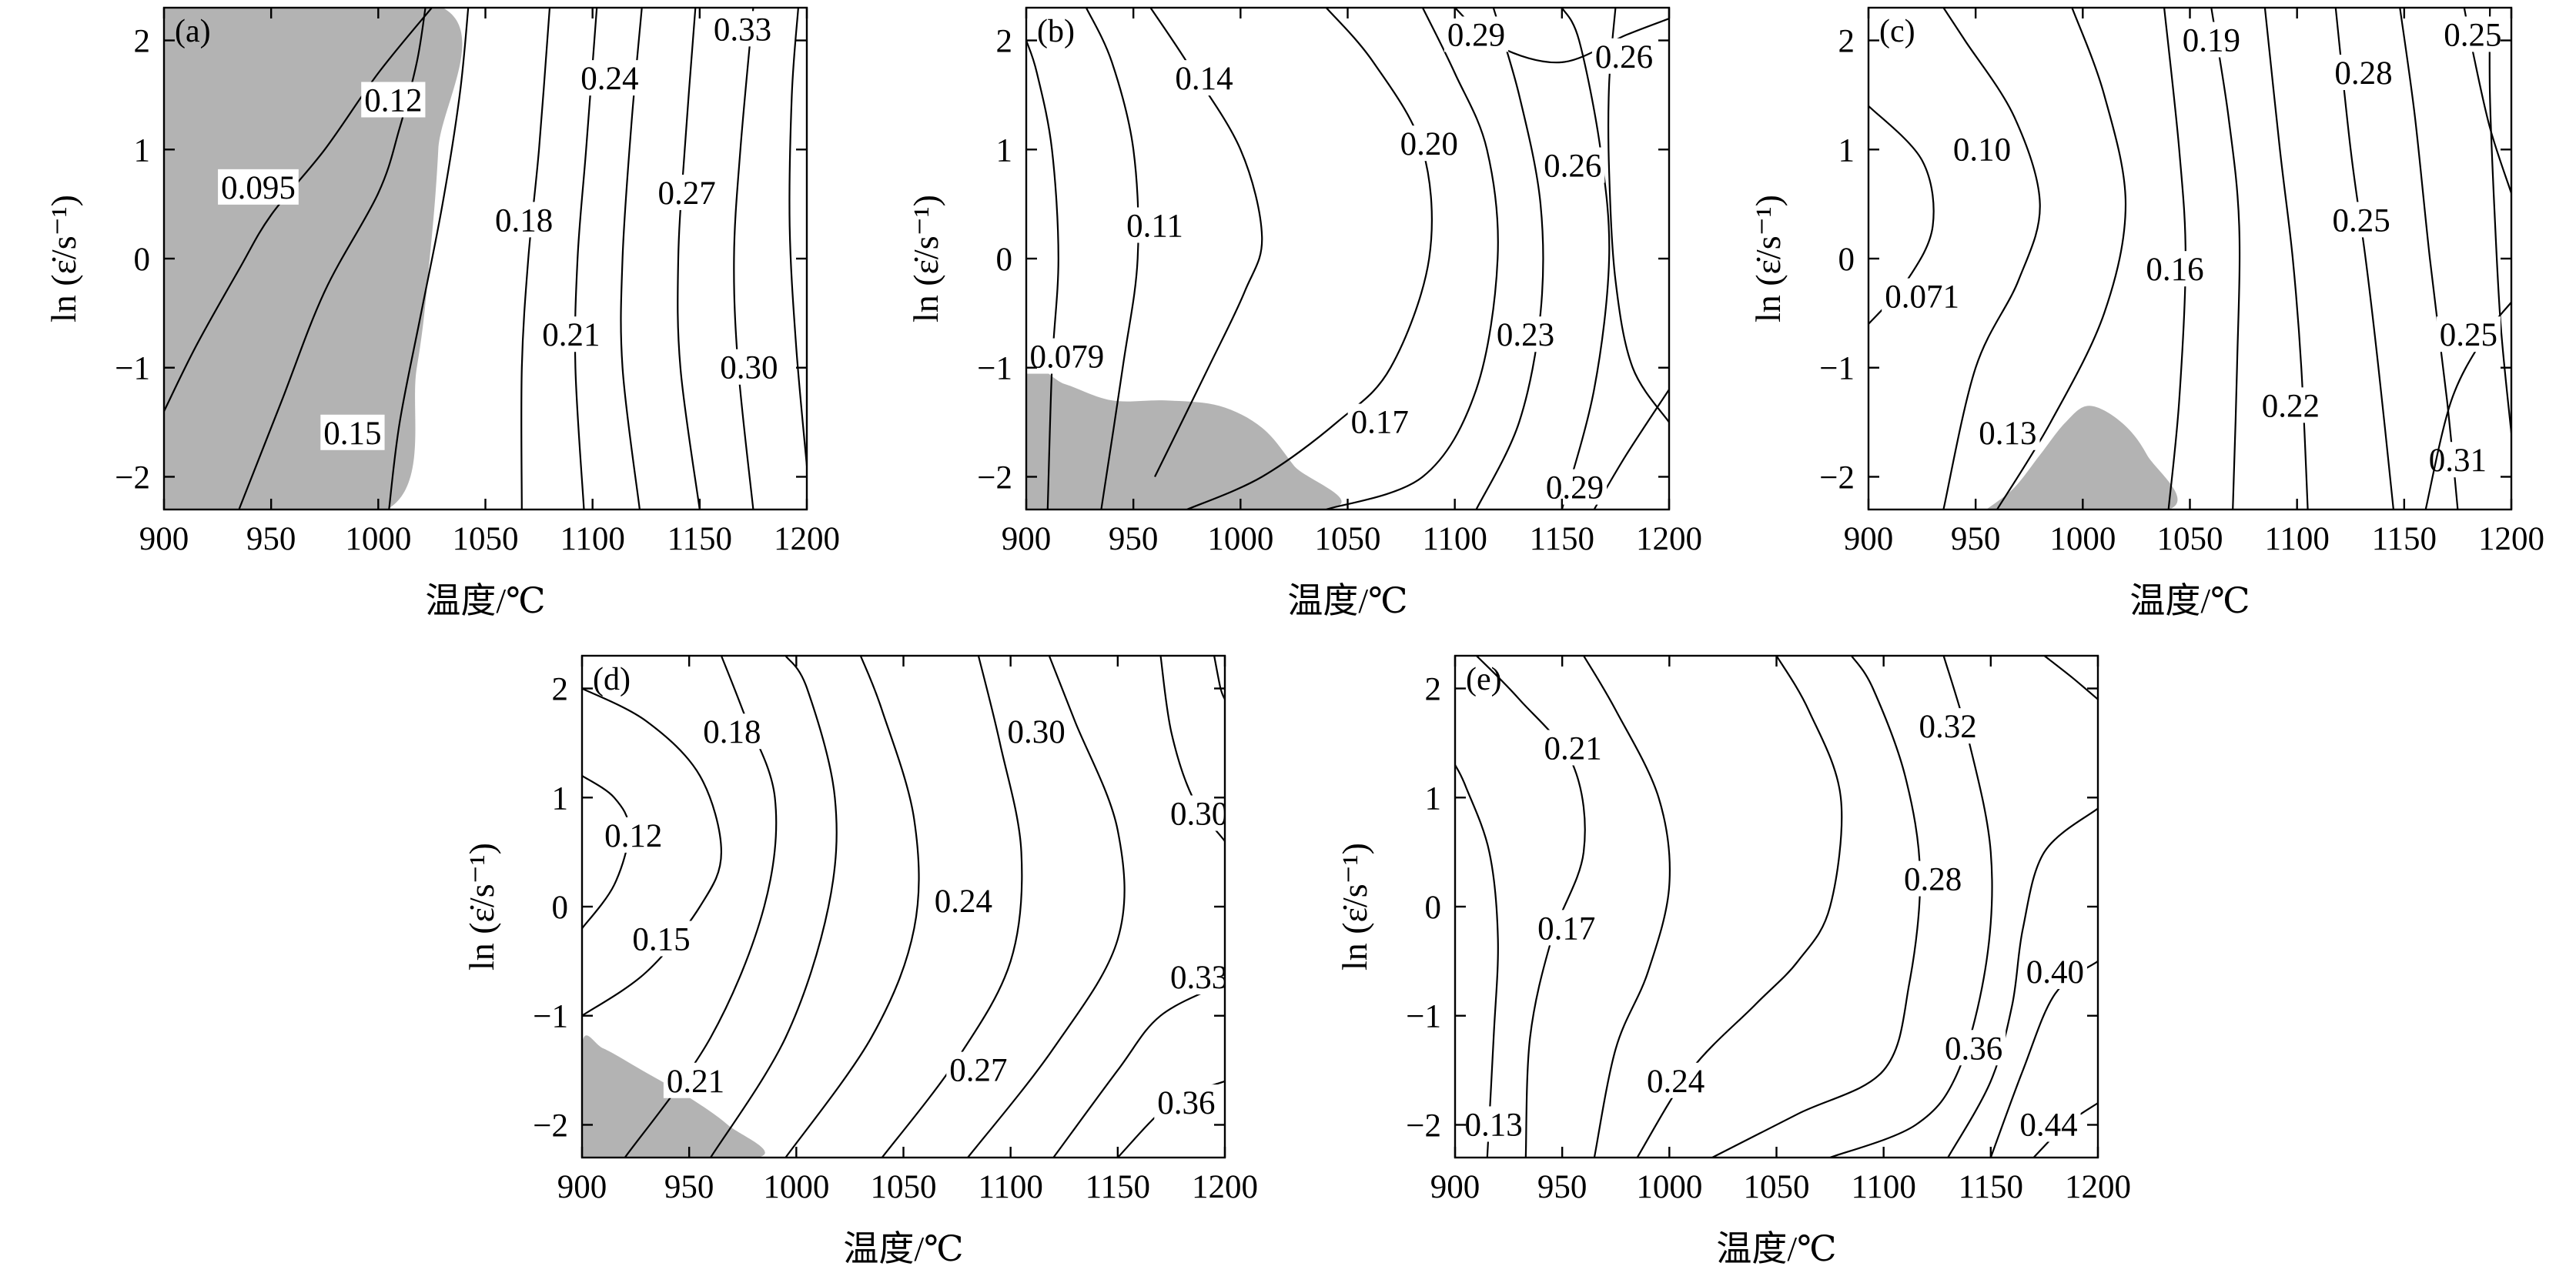 Image resolution: width=2576 pixels, height=1283 pixels. What do you see at coordinates (2023, 982) in the screenshot?
I see `contour-line-0.36` at bounding box center [2023, 982].